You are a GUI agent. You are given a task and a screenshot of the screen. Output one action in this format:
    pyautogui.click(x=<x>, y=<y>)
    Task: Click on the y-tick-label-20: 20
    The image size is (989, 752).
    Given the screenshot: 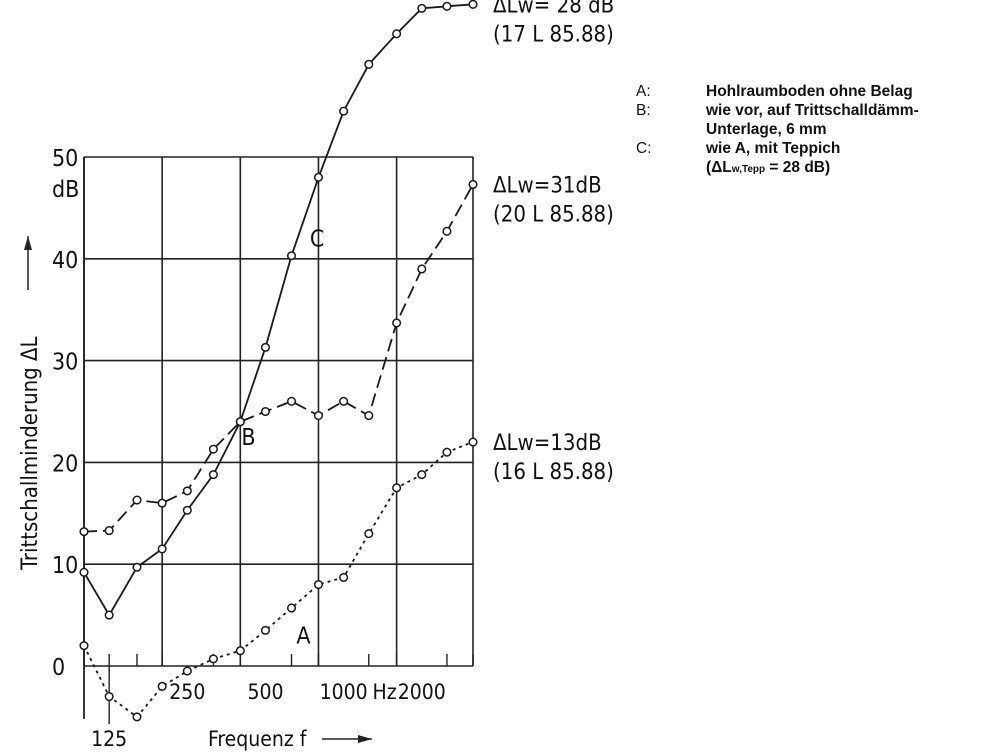 What is the action you would take?
    pyautogui.click(x=65, y=464)
    